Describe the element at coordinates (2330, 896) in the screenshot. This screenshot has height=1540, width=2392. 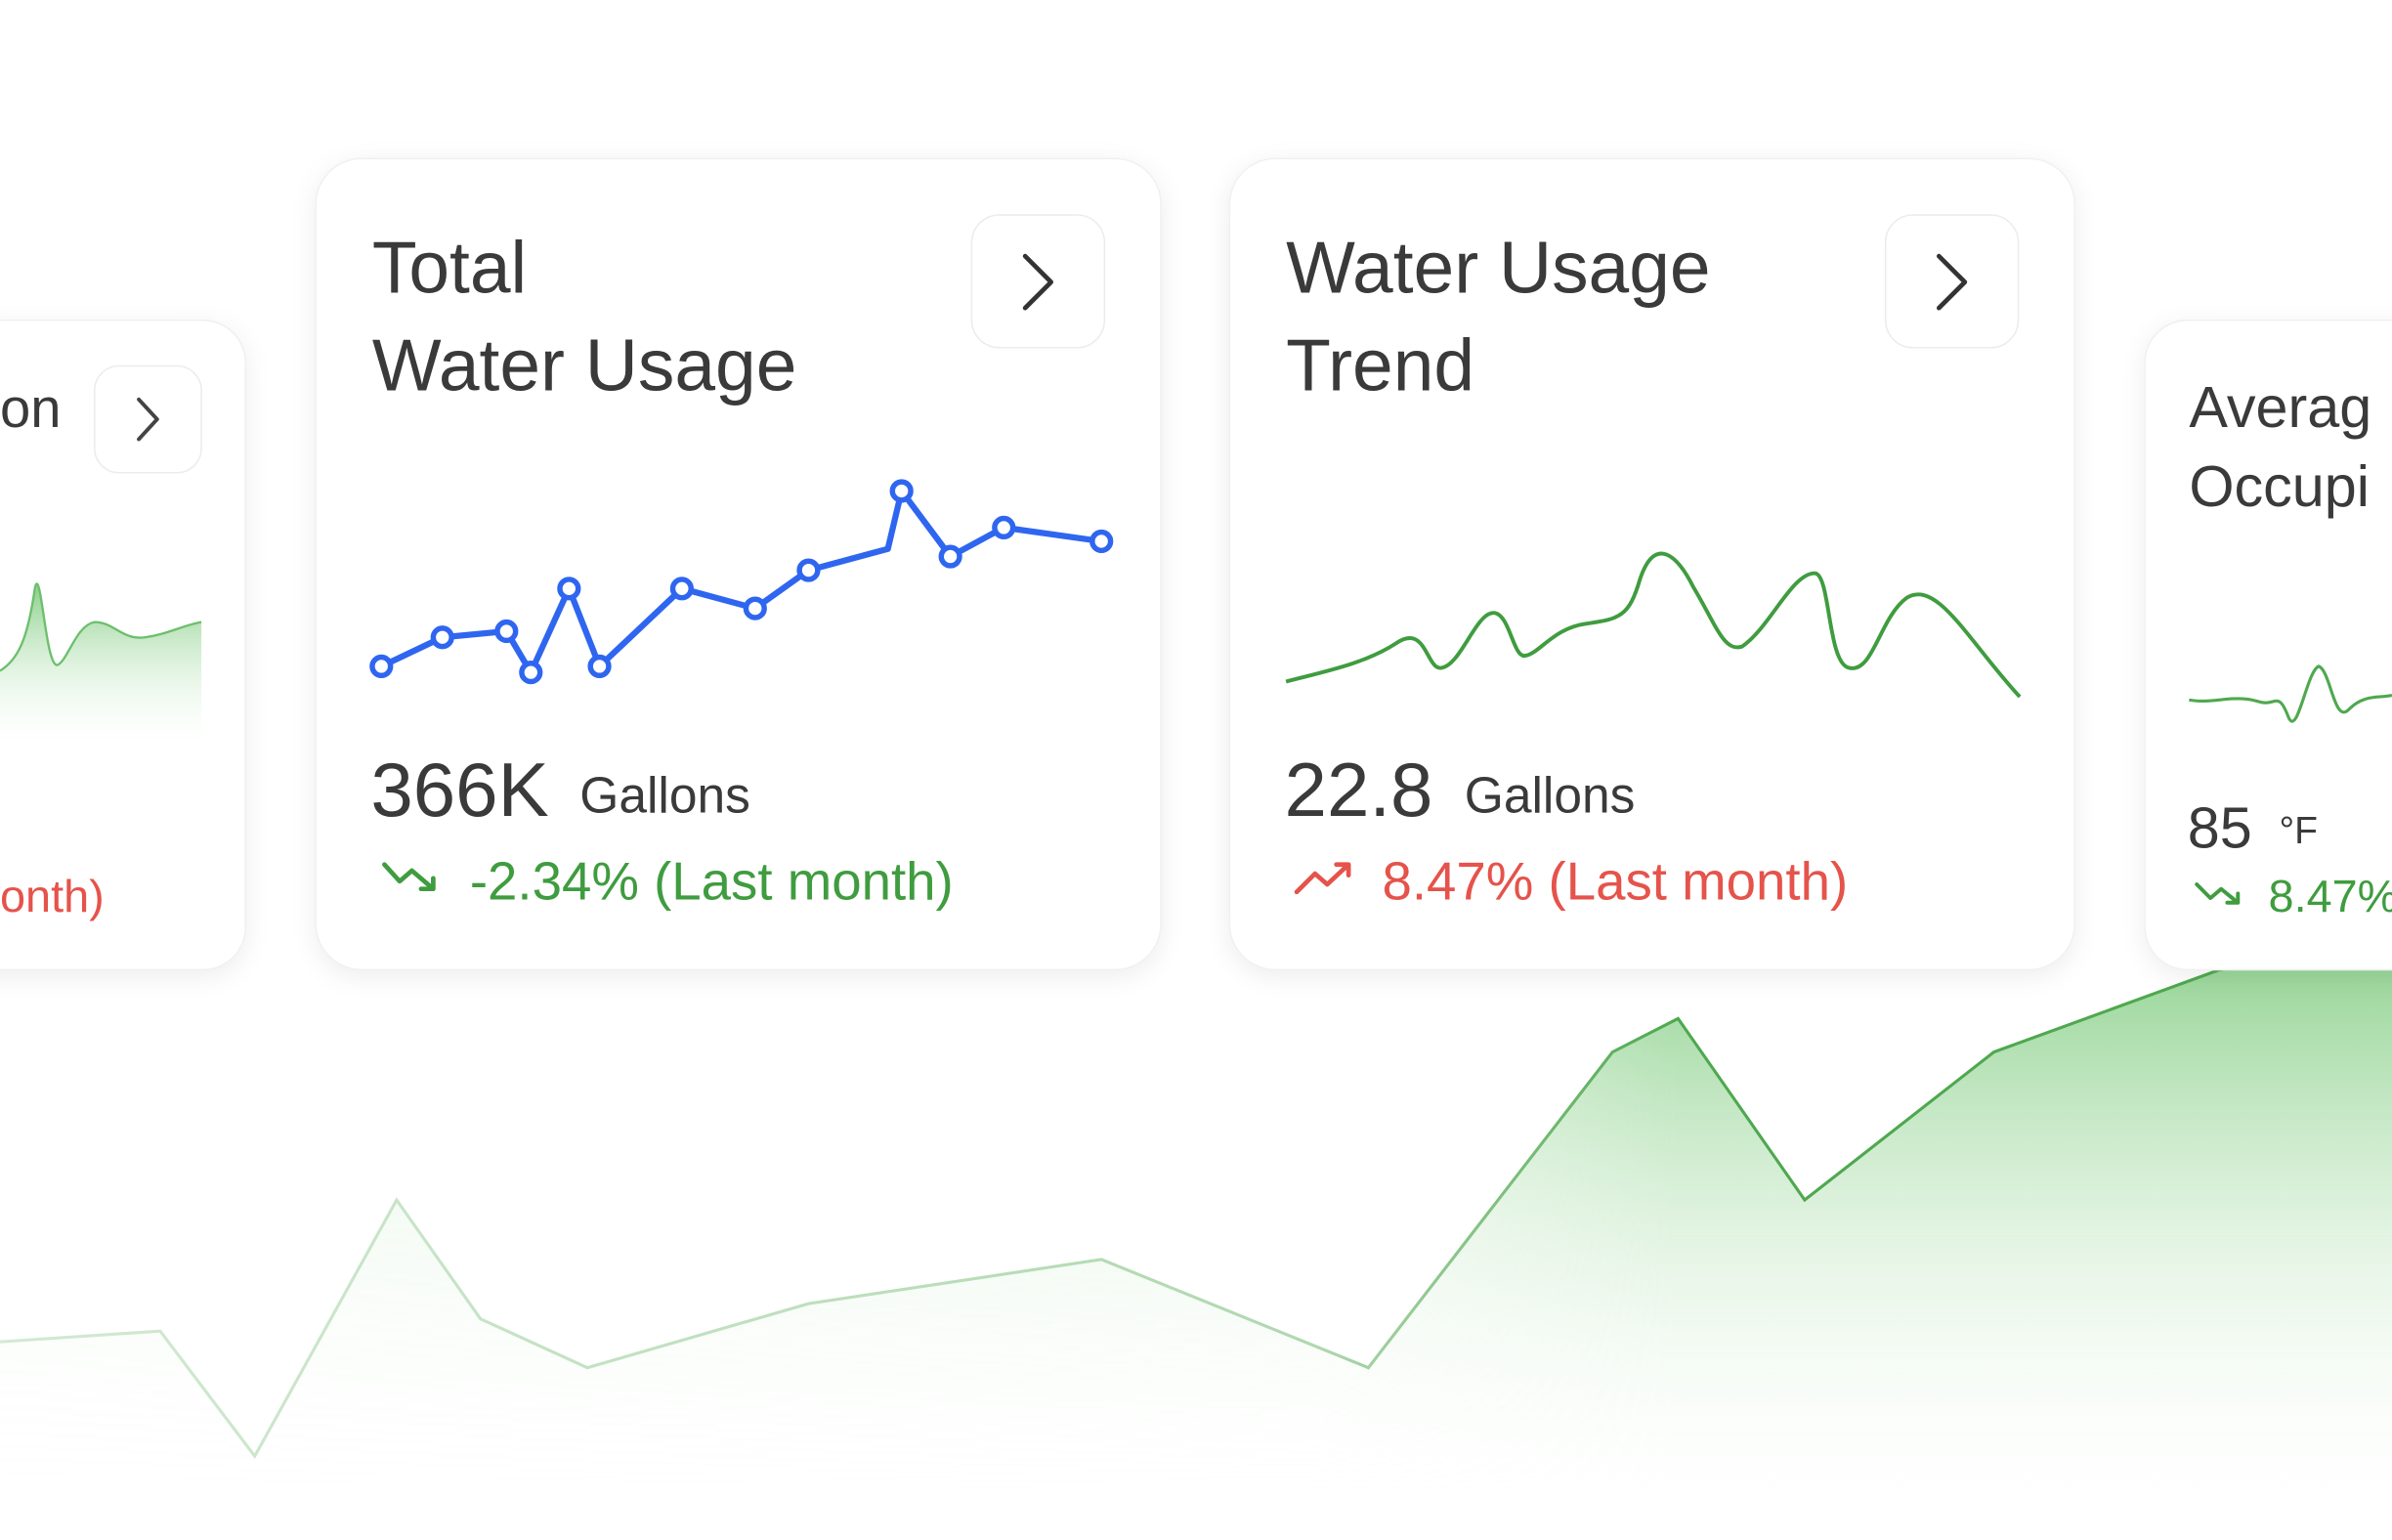
I see `card-change: 8.47%` at that location.